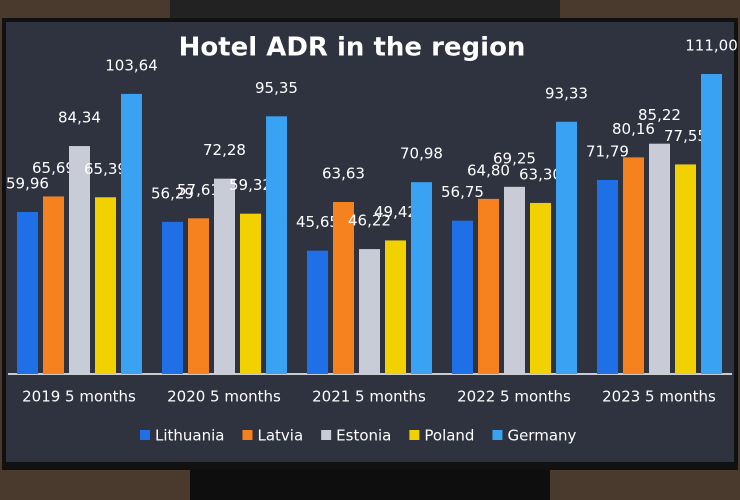 This screenshot has width=740, height=500. What do you see at coordinates (462, 192) in the screenshot?
I see `value-label: 56,75` at bounding box center [462, 192].